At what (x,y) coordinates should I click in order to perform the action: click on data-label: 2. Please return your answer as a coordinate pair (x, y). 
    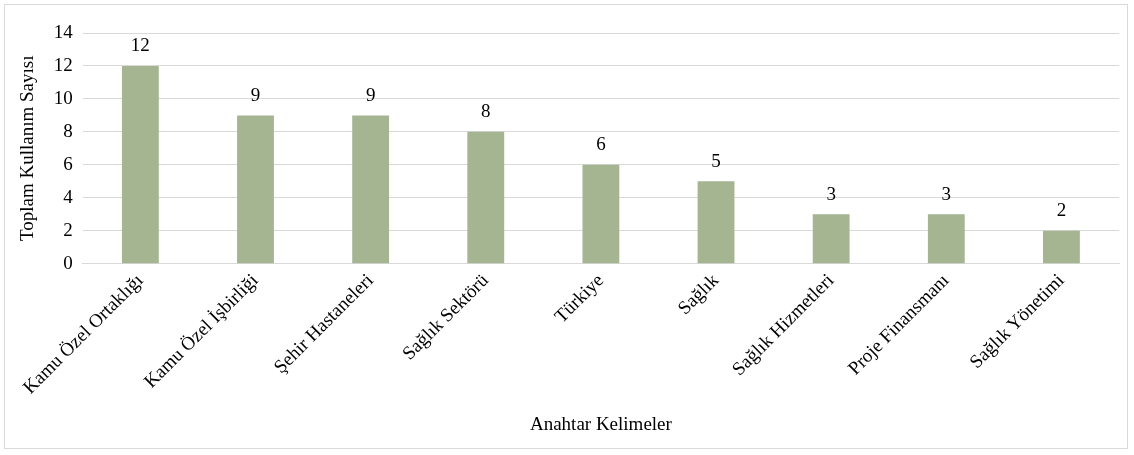
    Looking at the image, I should click on (1061, 210).